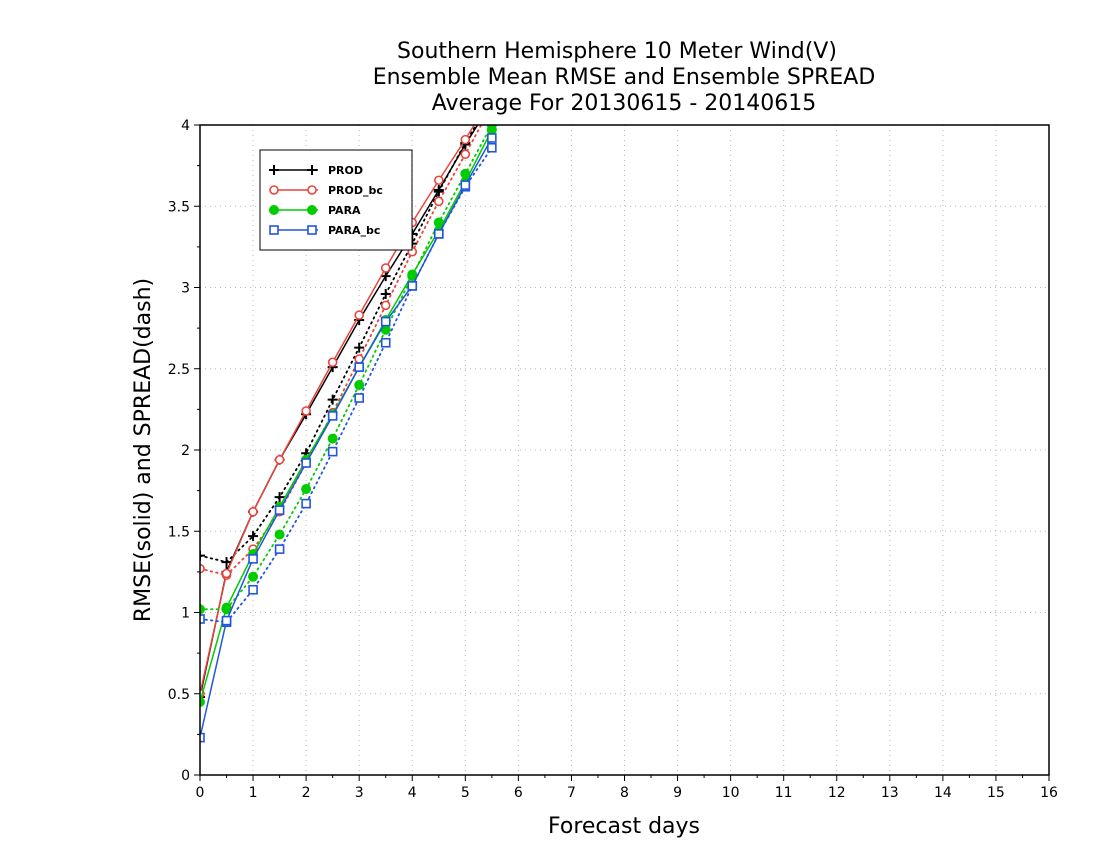 This screenshot has width=1100, height=850. I want to click on y-tick-label: 2, so click(185, 451).